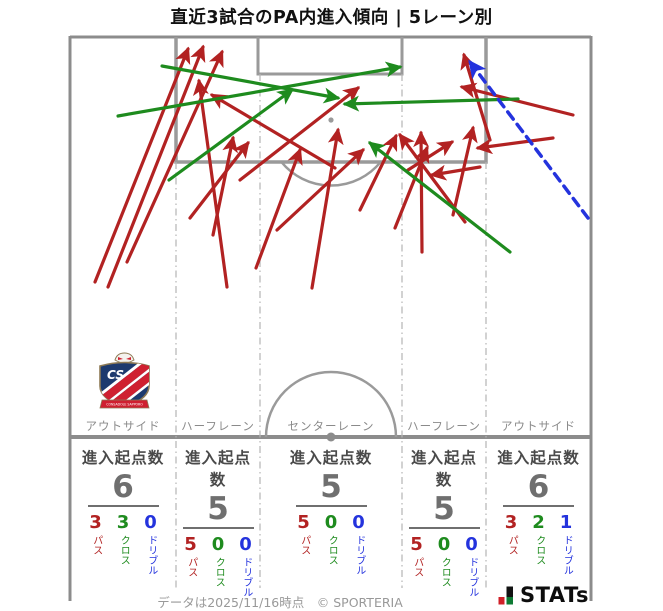  I want to click on bar-chart-icon, so click(505, 595).